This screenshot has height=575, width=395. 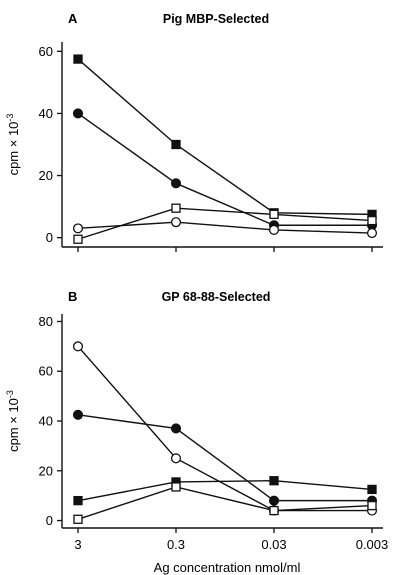 I want to click on y-tick-label: 80, so click(x=46, y=321).